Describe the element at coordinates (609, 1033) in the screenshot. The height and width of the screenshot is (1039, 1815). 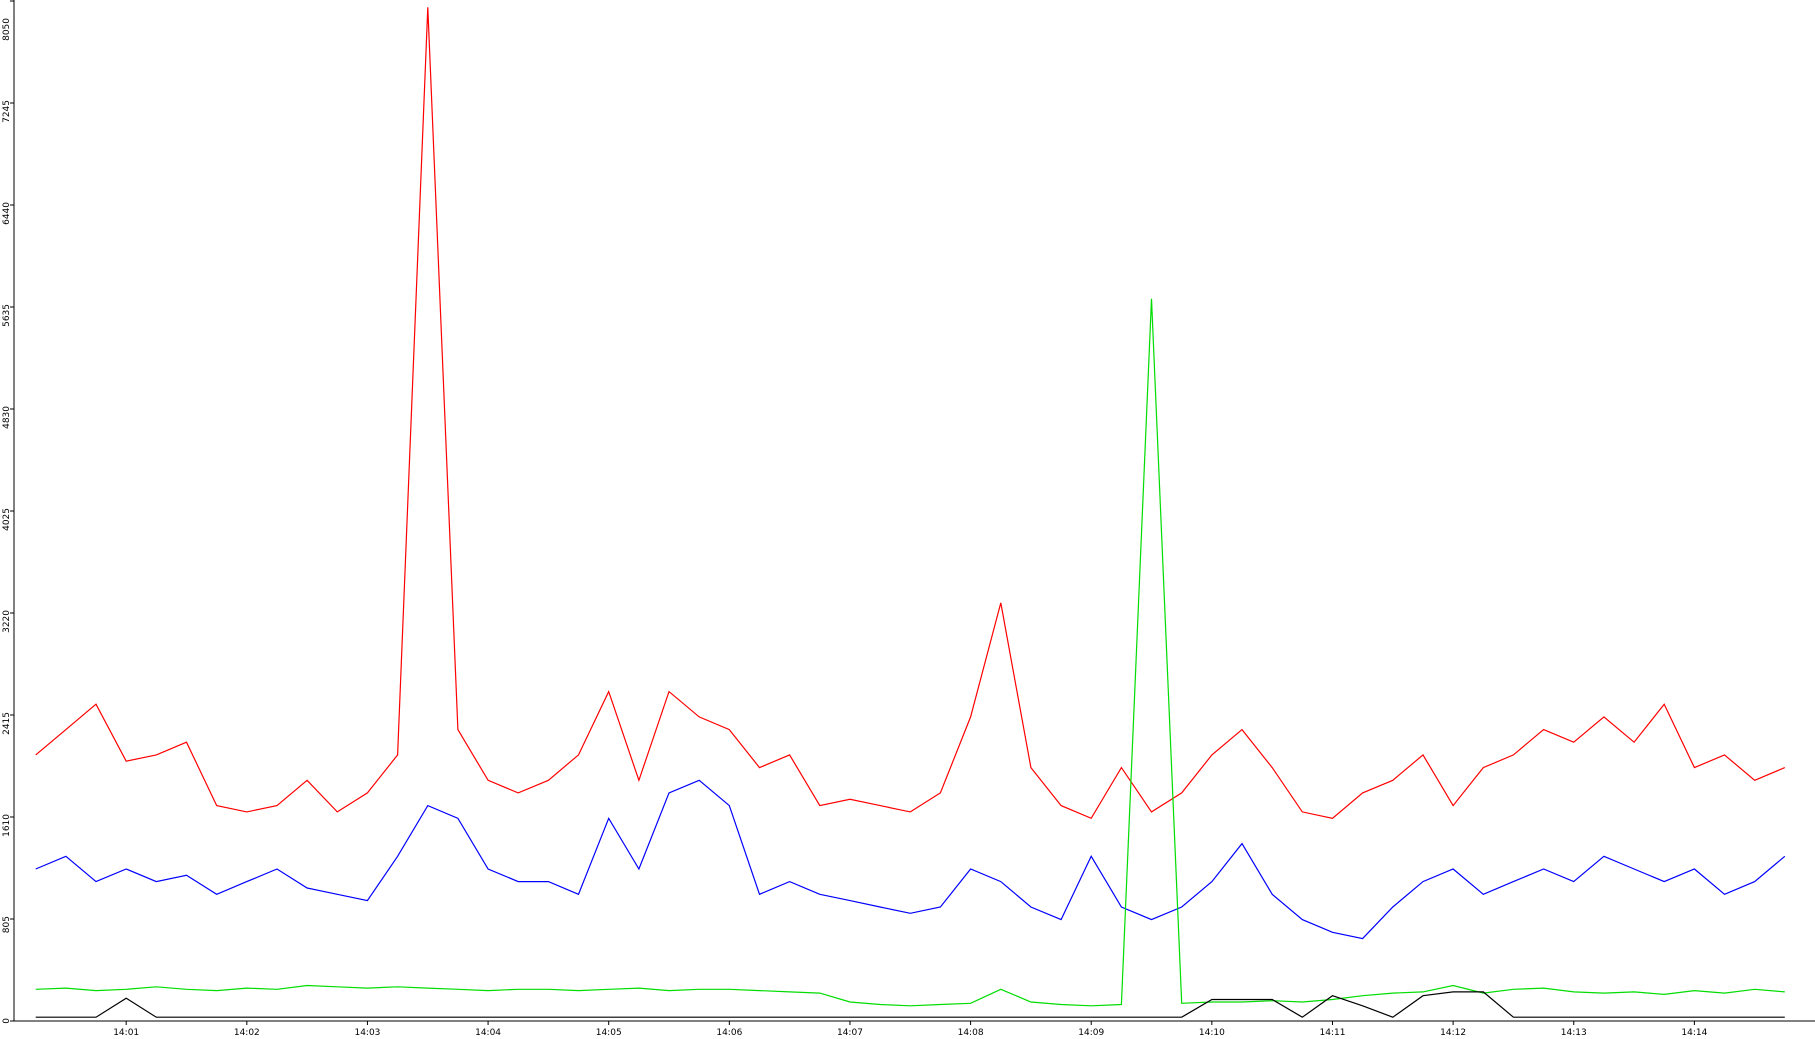
I see `x-tick-label: 14:05` at that location.